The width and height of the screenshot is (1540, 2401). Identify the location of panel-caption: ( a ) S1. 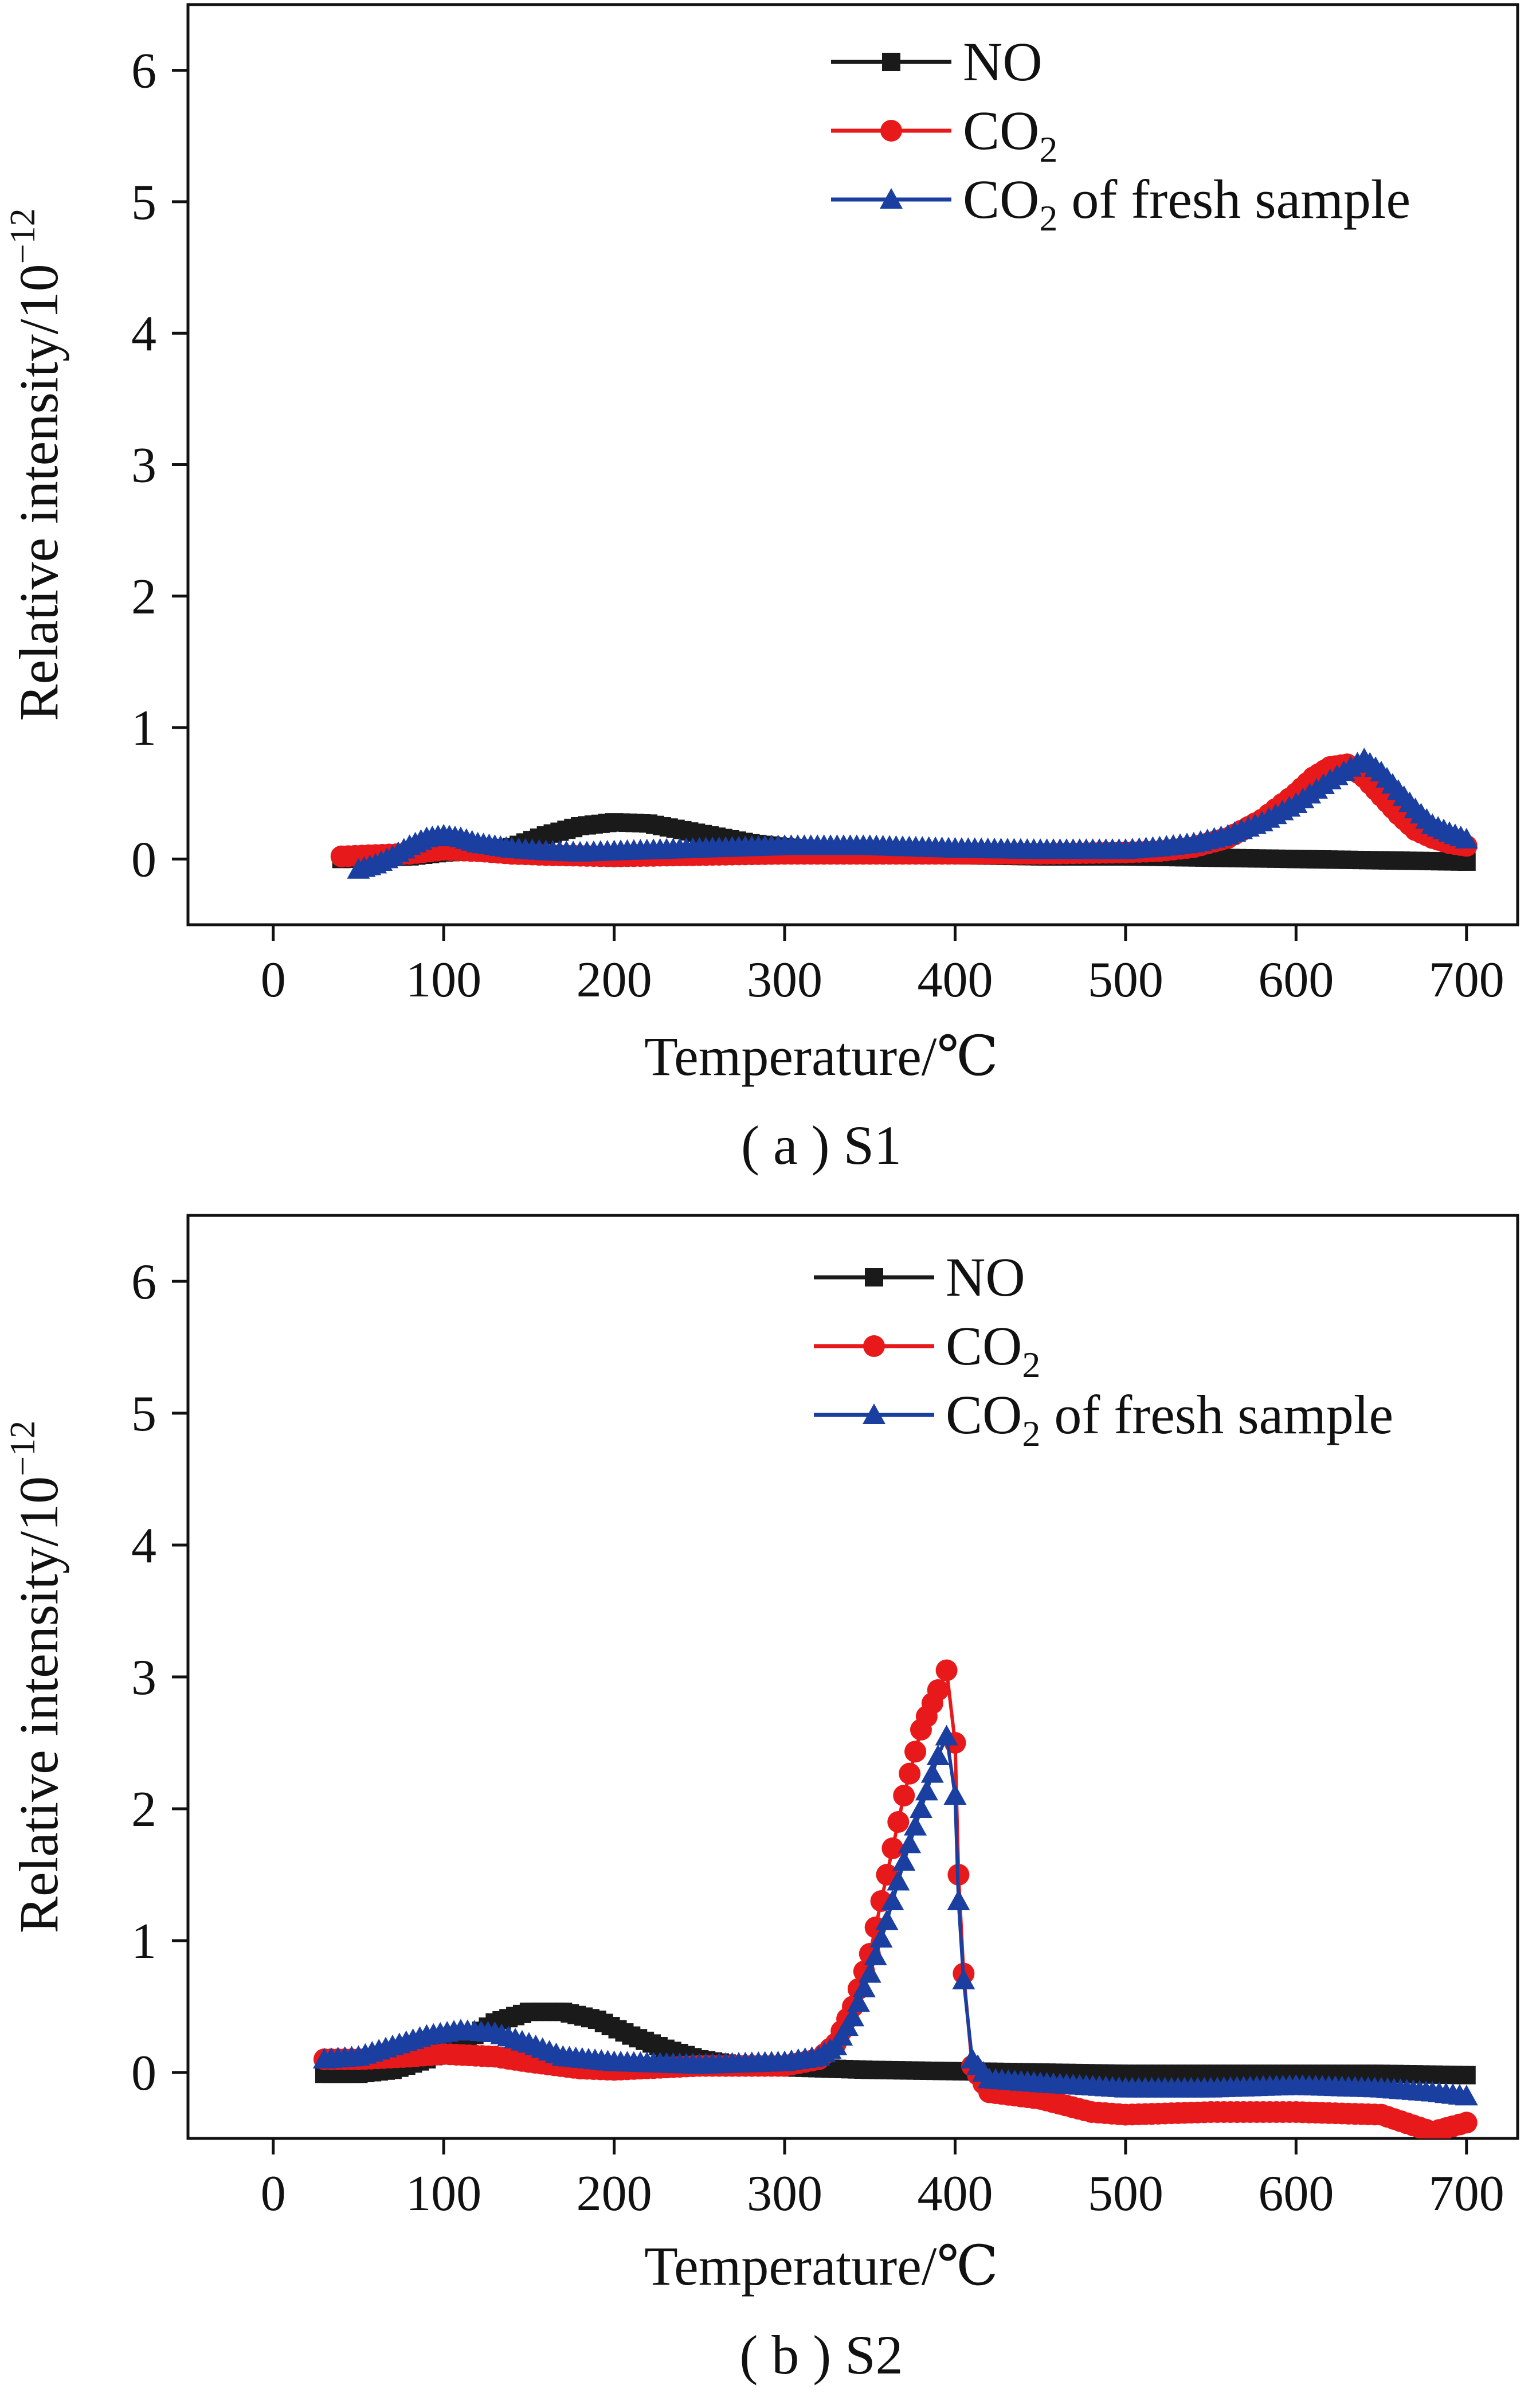
(821, 1145).